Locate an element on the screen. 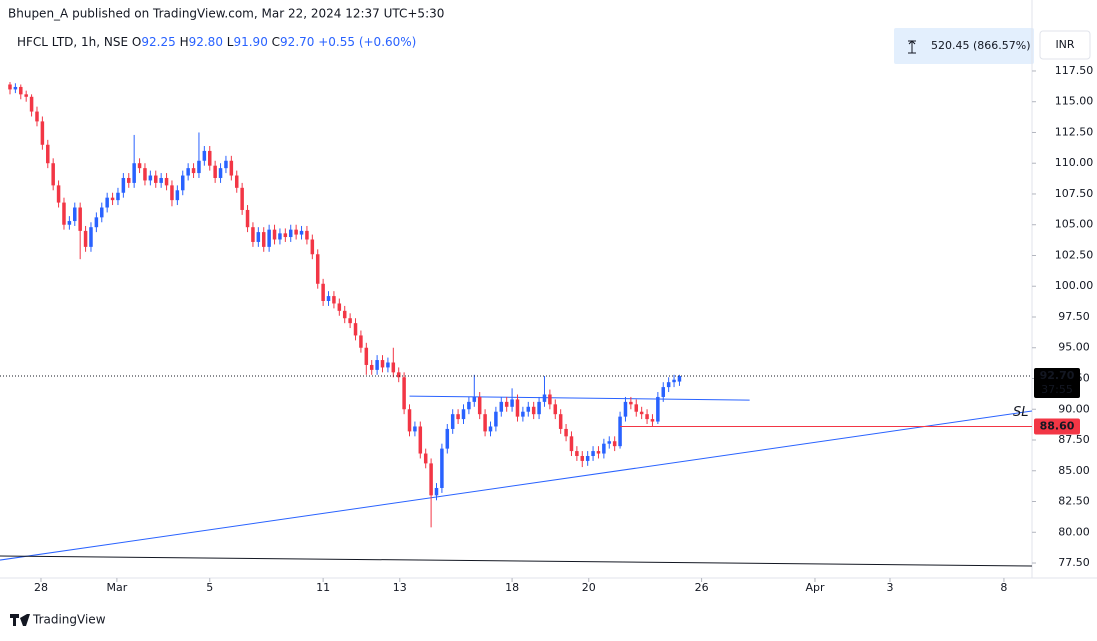 This screenshot has width=1097, height=641. change: +0.55 (+0.60%) is located at coordinates (367, 42).